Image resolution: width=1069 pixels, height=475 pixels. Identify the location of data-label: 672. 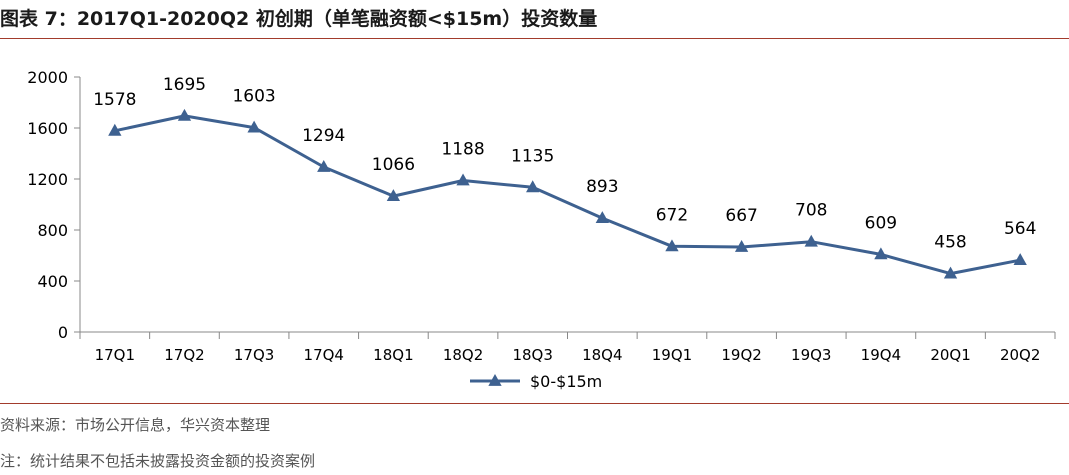
(672, 215).